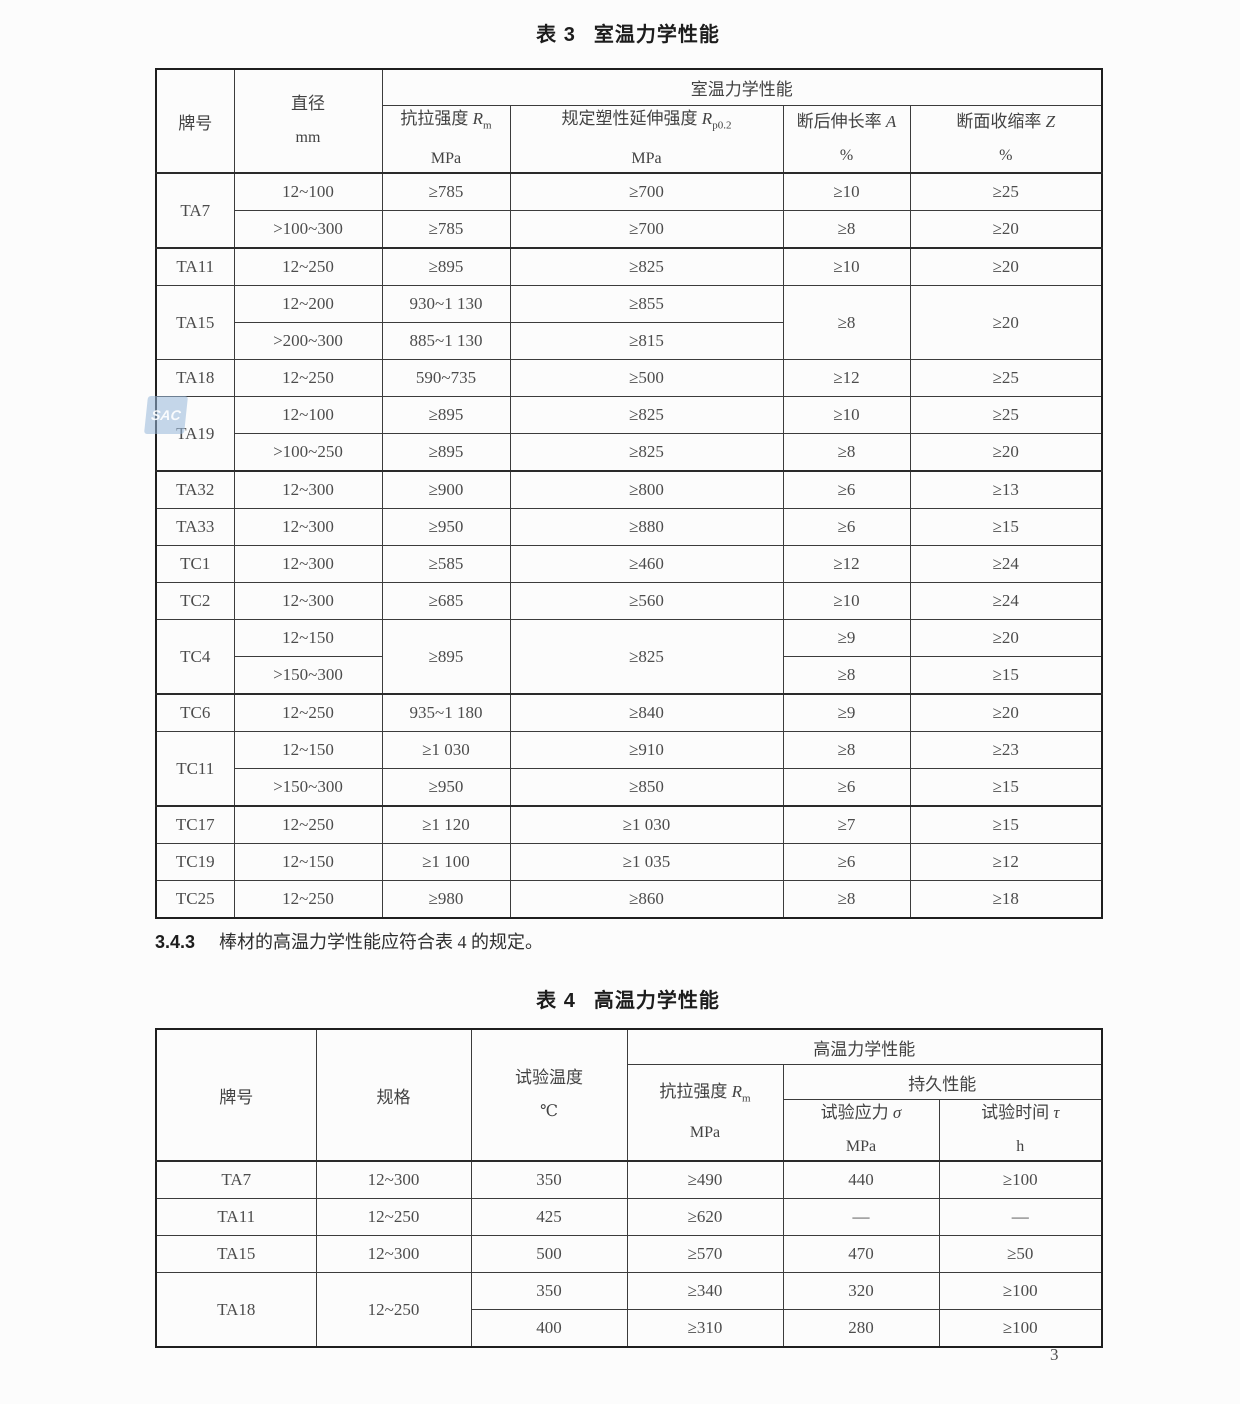 The image size is (1240, 1404). Describe the element at coordinates (707, 118) in the screenshot. I see `t3-header-yield-symbol: R` at that location.